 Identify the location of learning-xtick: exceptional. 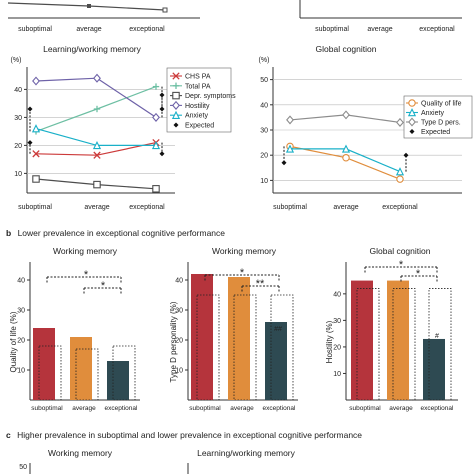
(147, 207).